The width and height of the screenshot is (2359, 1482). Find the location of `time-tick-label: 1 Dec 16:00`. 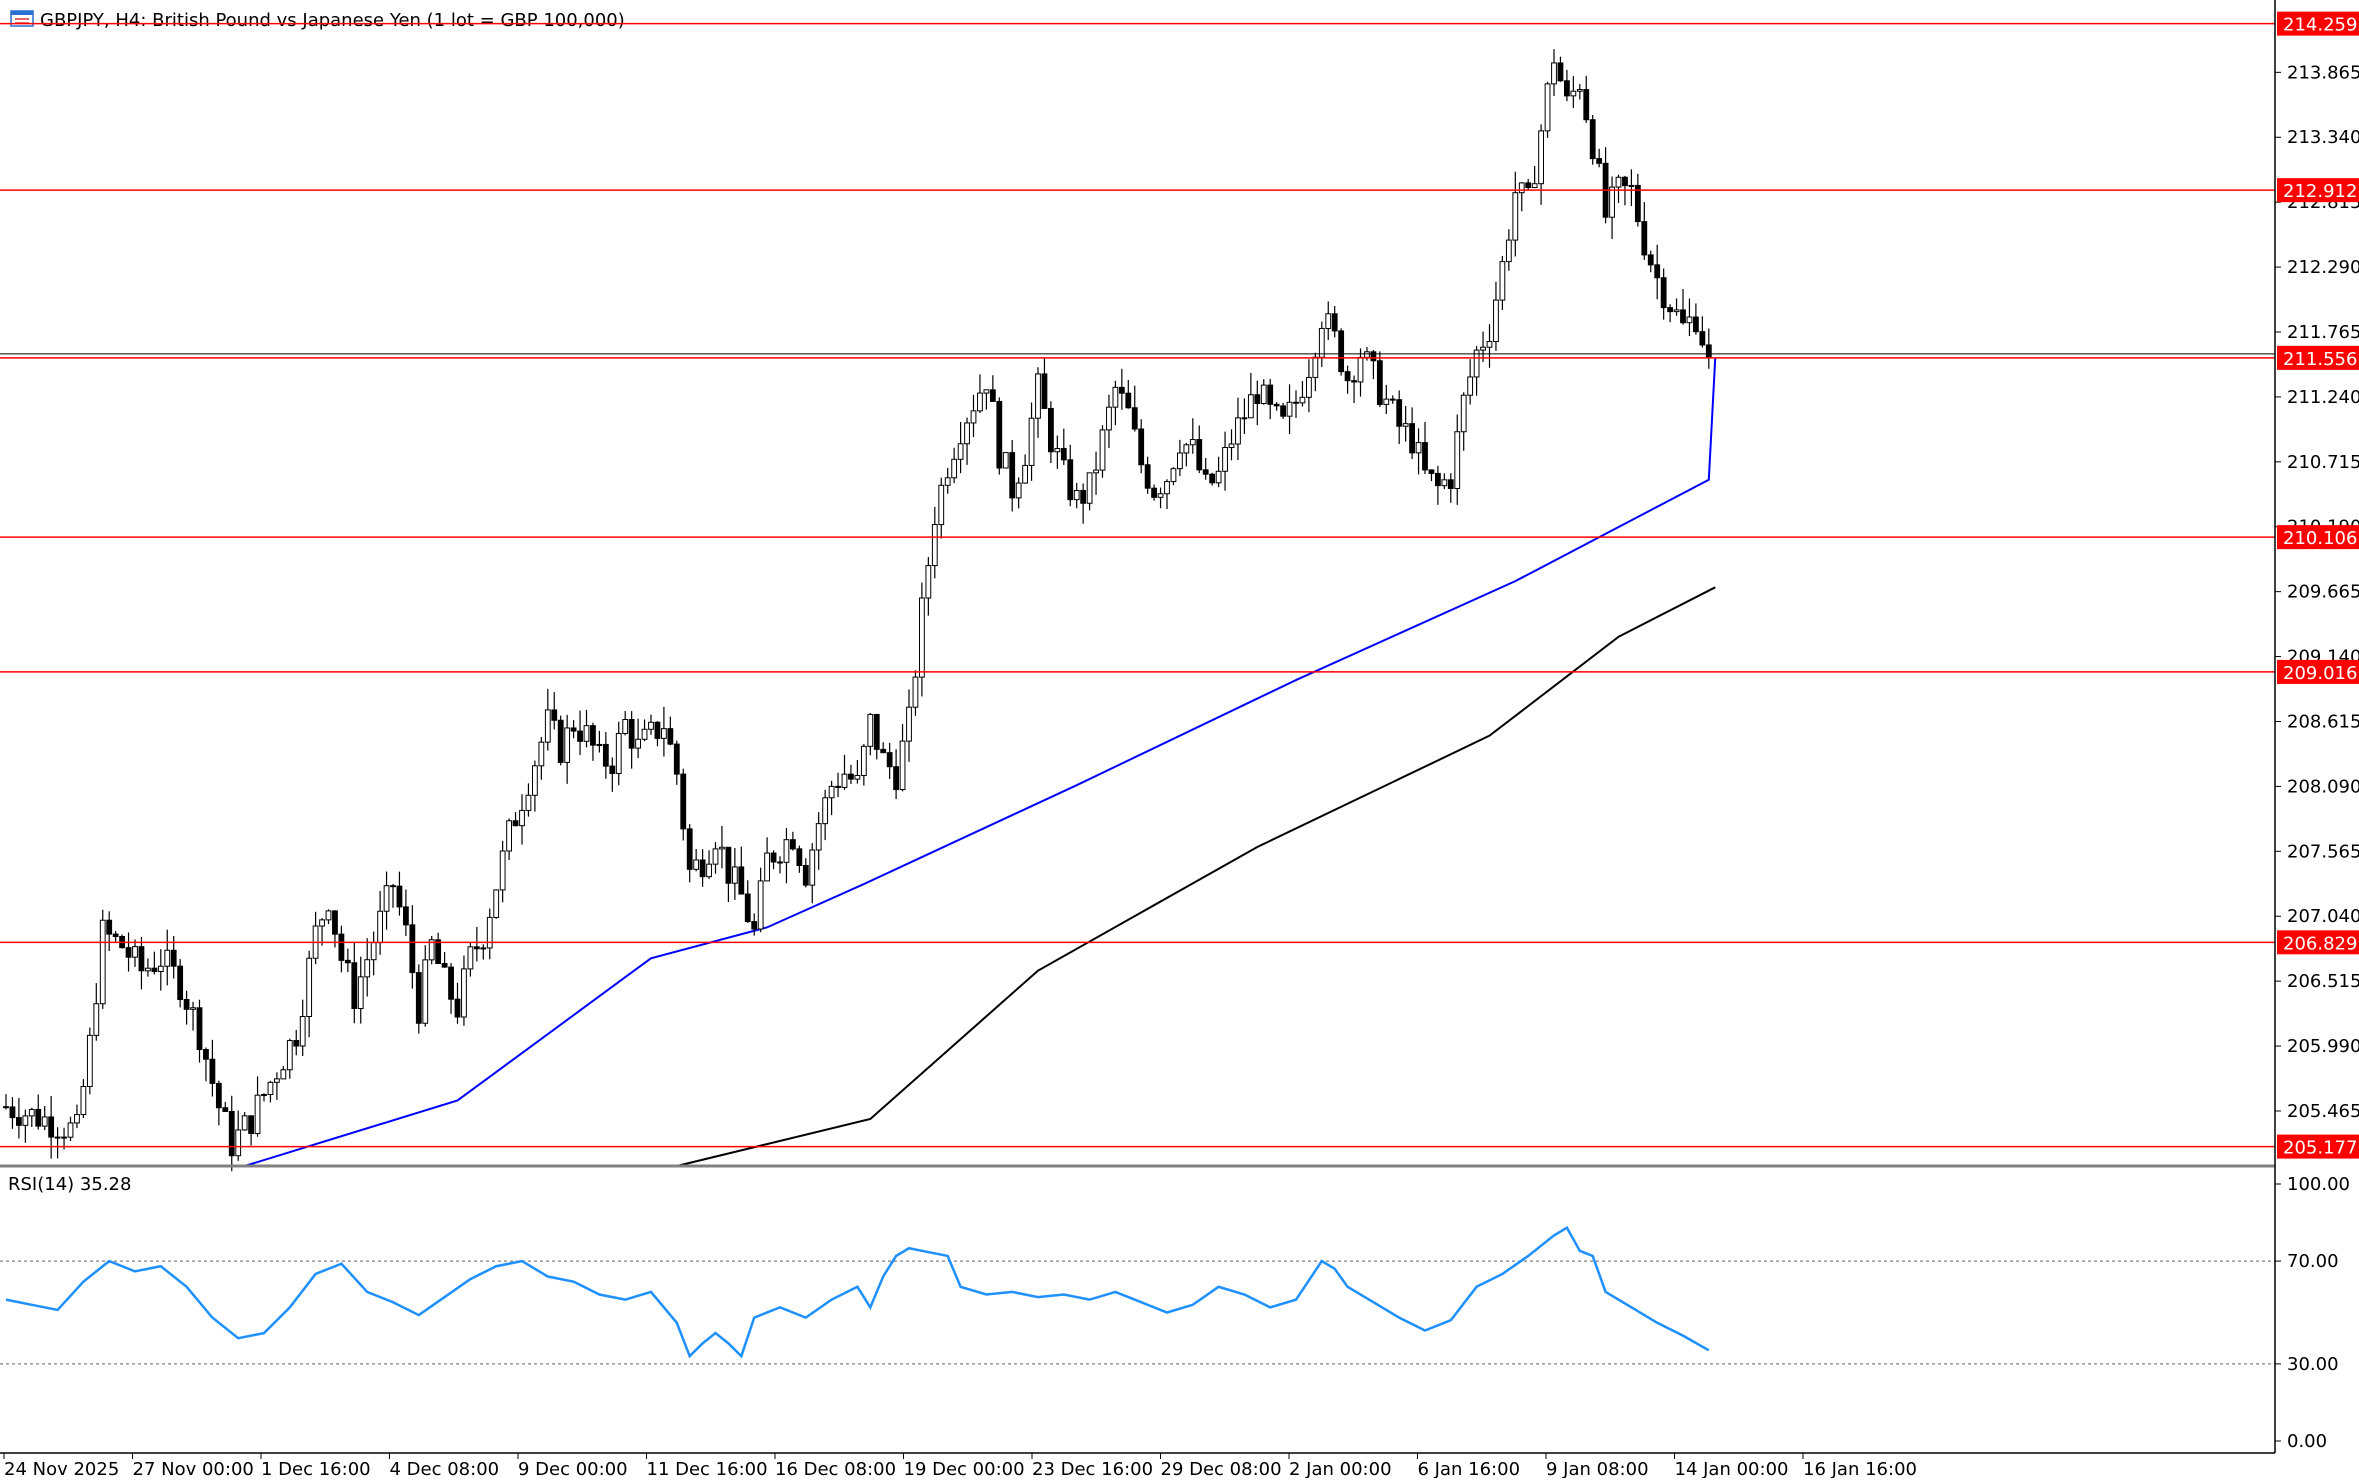

time-tick-label: 1 Dec 16:00 is located at coordinates (316, 1468).